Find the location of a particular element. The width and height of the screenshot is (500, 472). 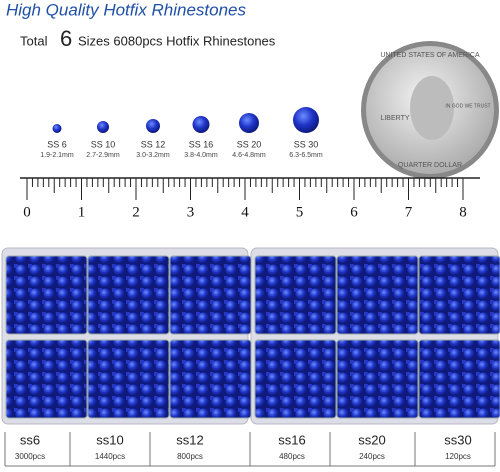

compartment-count: 800pcs is located at coordinates (190, 456).